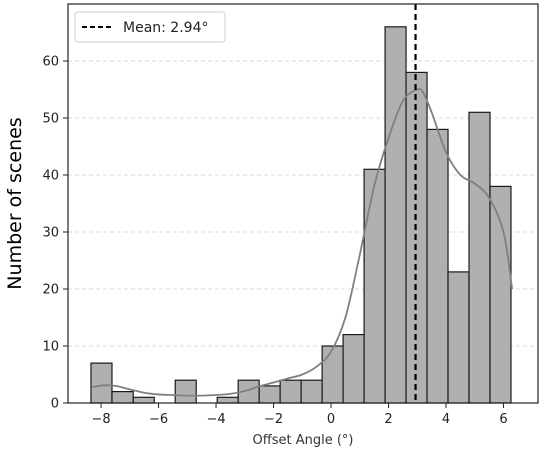  What do you see at coordinates (15, 203) in the screenshot?
I see `y-axis-title: Number of scenes` at bounding box center [15, 203].